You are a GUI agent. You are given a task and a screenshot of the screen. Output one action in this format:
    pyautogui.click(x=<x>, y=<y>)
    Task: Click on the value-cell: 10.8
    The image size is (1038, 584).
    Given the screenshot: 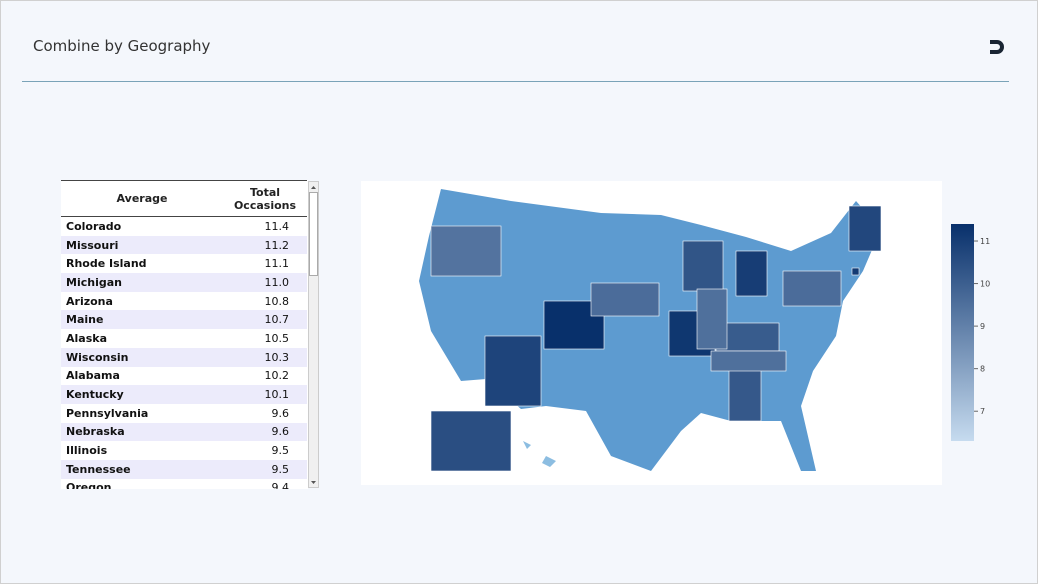 What is the action you would take?
    pyautogui.click(x=277, y=301)
    